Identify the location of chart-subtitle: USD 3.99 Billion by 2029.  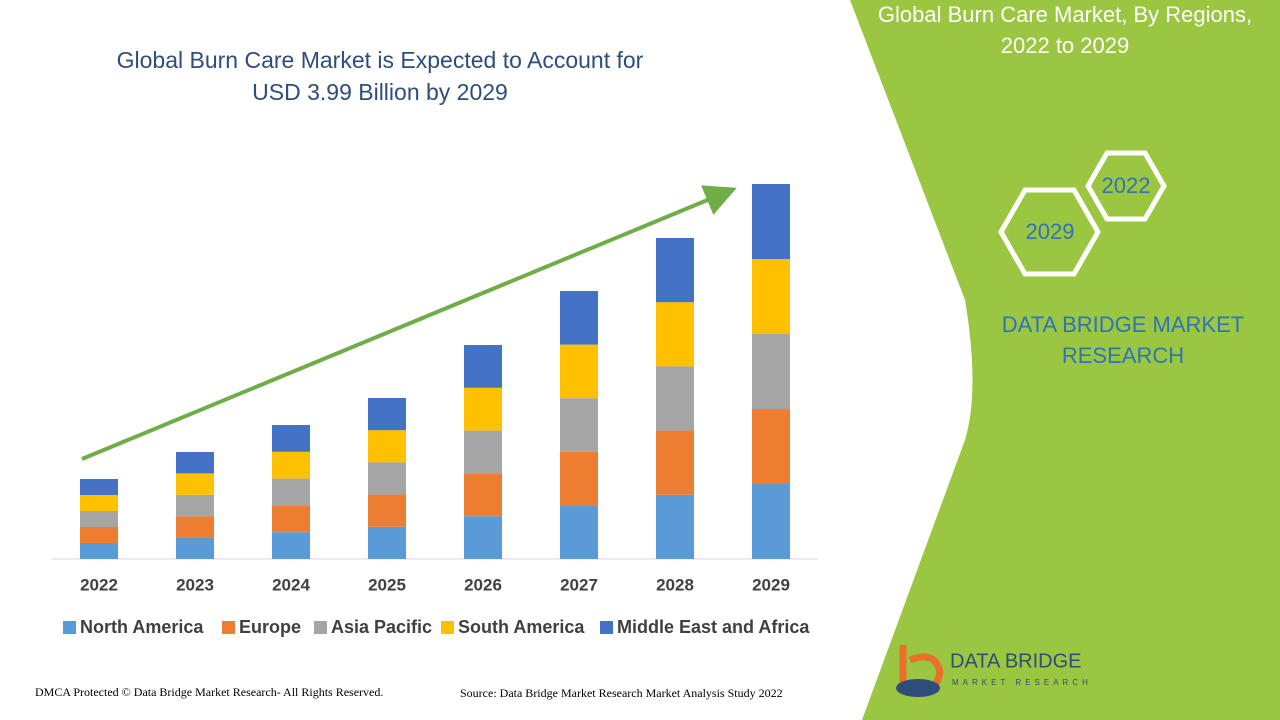
(380, 92).